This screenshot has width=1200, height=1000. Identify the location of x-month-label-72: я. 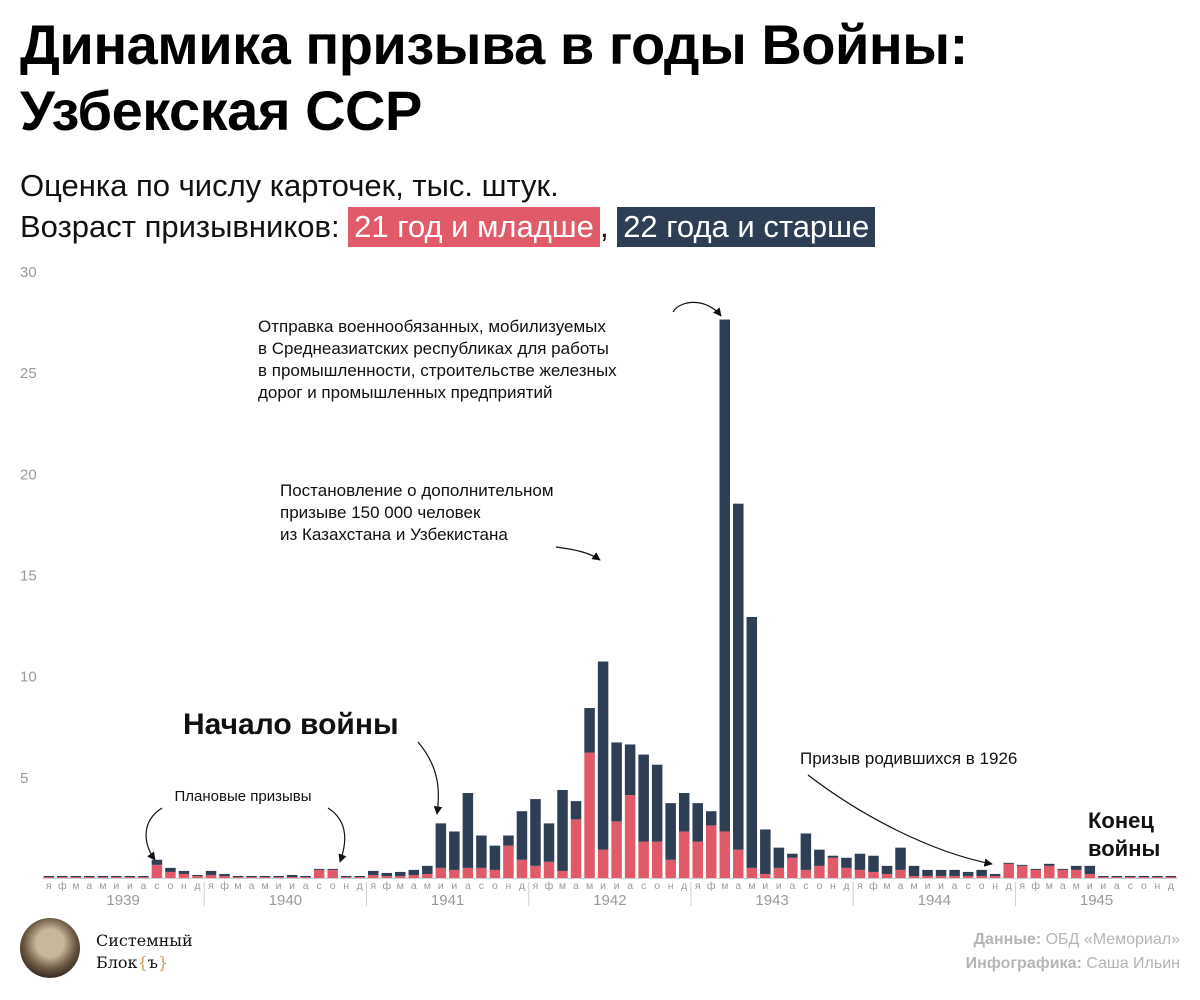
(1022, 886).